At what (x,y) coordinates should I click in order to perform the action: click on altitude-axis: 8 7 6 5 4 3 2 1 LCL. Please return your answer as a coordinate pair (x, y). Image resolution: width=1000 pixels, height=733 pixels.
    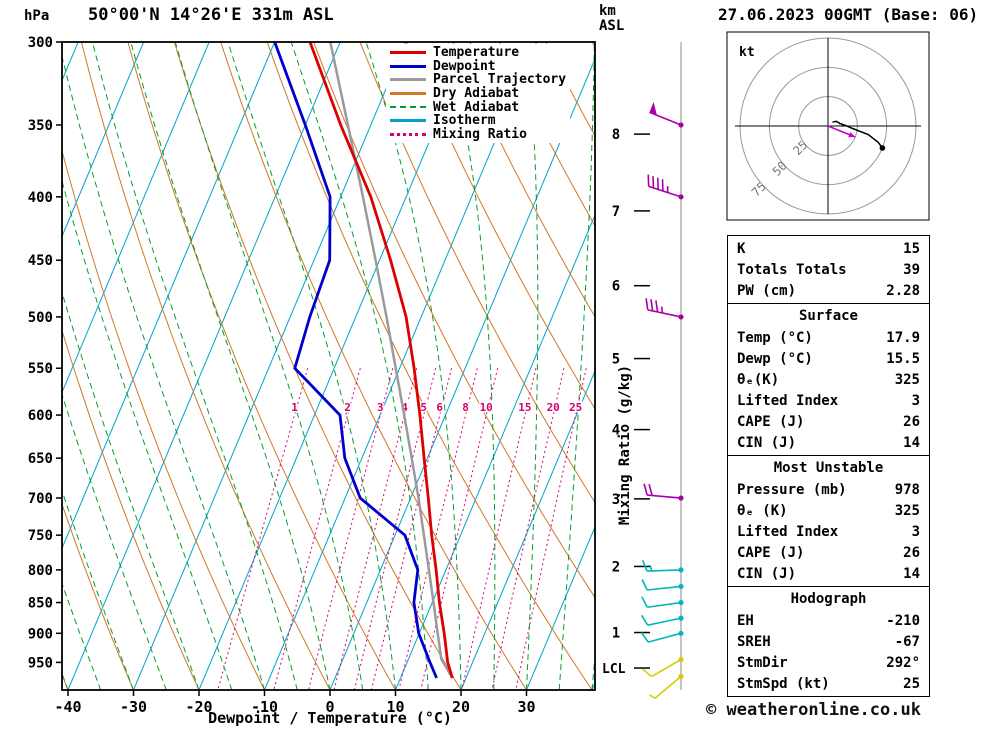
    Looking at the image, I should click on (626, 402).